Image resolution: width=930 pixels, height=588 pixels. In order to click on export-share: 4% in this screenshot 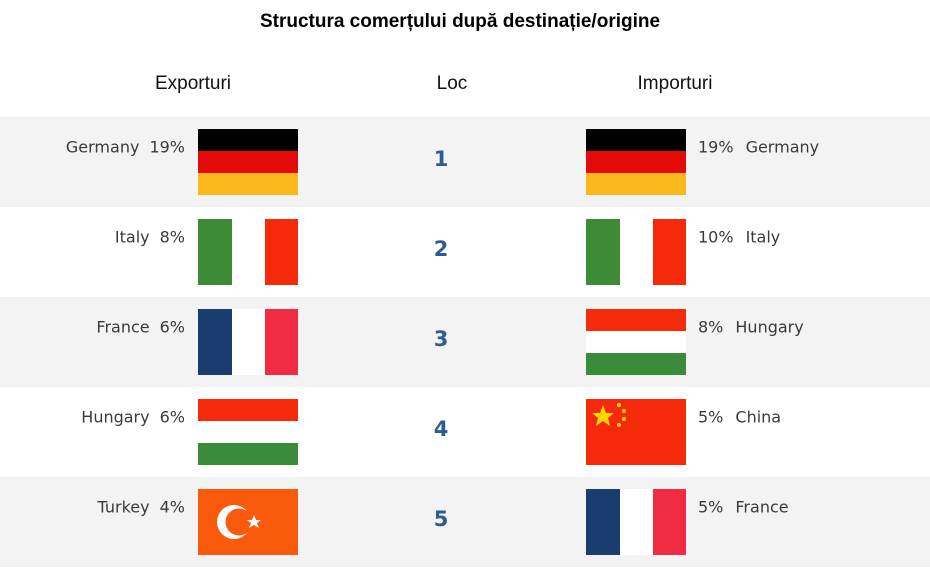, I will do `click(172, 507)`.